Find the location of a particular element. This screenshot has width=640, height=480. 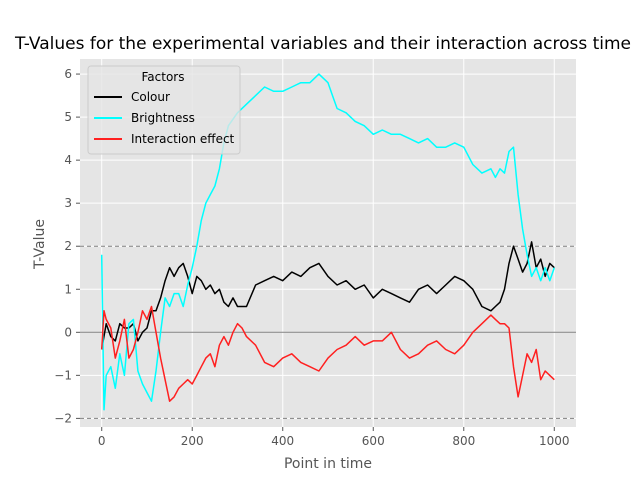

x-tick-label: 0 is located at coordinates (102, 441).